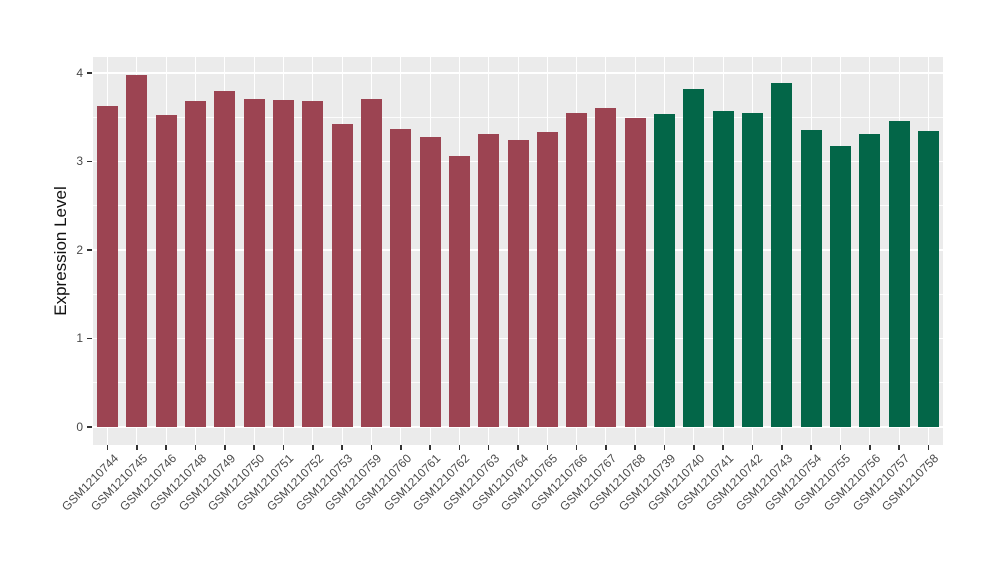 The image size is (1000, 580). I want to click on h-gridline-minor, so click(518, 117).